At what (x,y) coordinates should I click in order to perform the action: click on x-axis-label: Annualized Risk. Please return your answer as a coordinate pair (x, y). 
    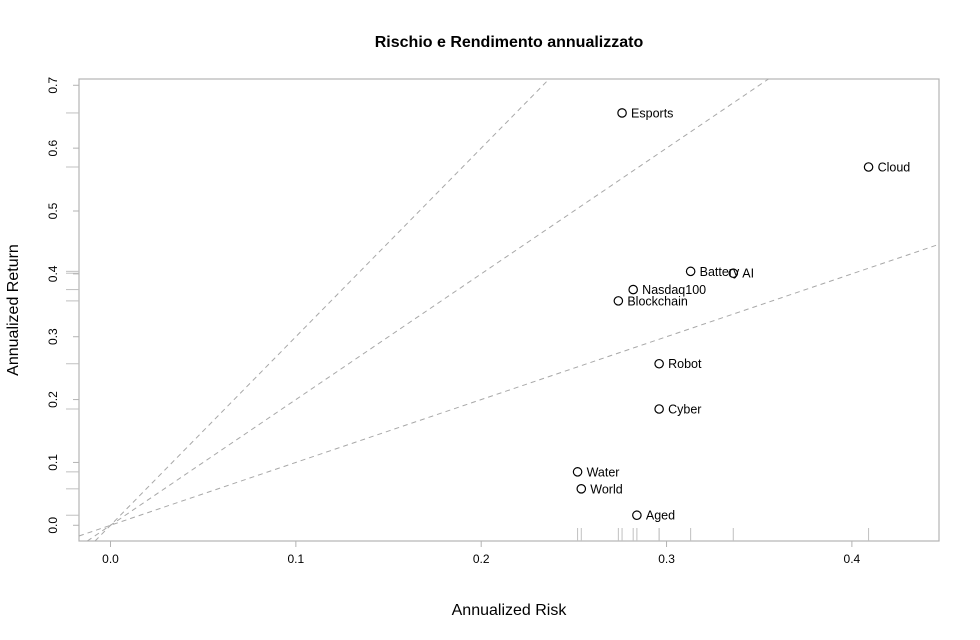
    Looking at the image, I should click on (510, 610).